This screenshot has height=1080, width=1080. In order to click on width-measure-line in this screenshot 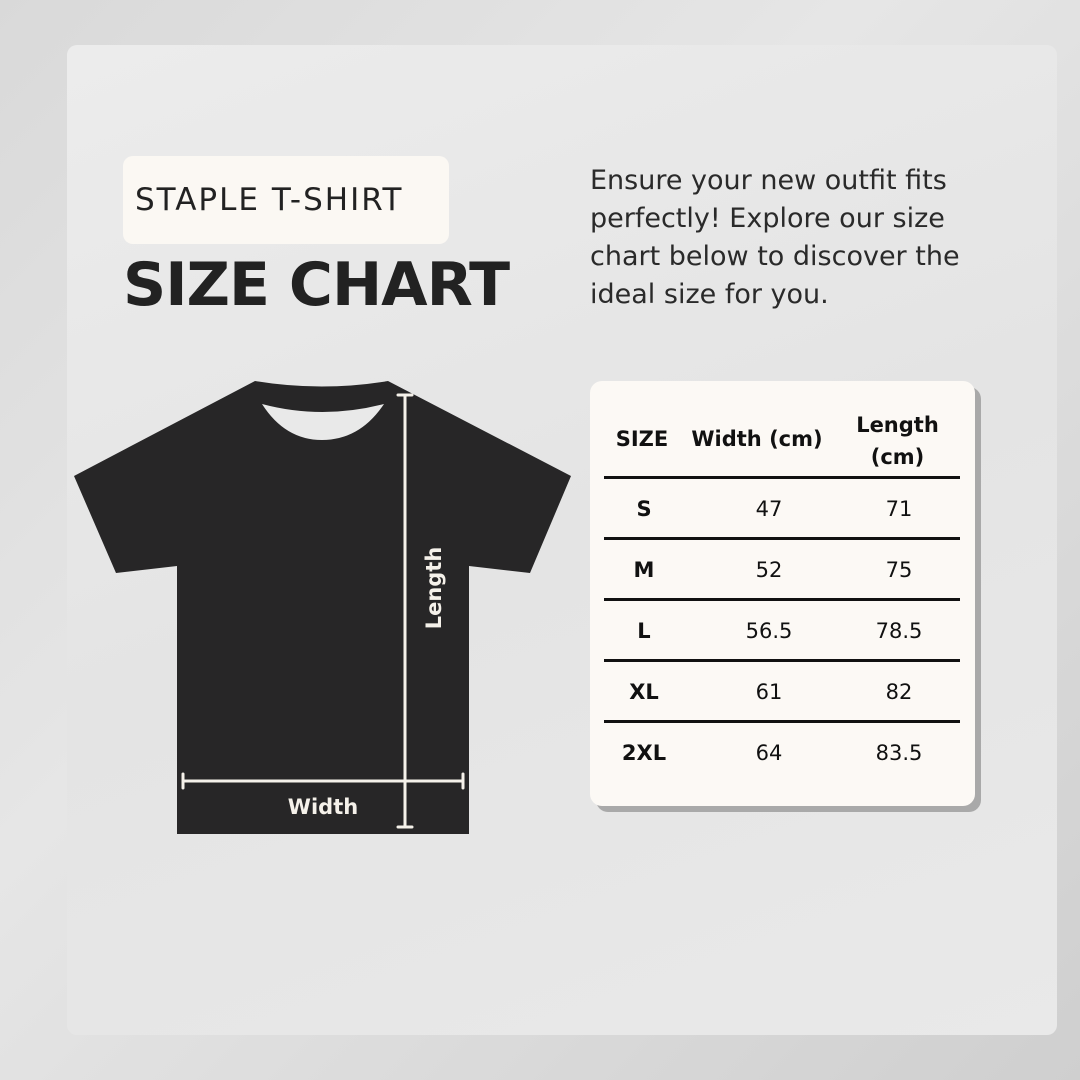, I will do `click(323, 781)`.